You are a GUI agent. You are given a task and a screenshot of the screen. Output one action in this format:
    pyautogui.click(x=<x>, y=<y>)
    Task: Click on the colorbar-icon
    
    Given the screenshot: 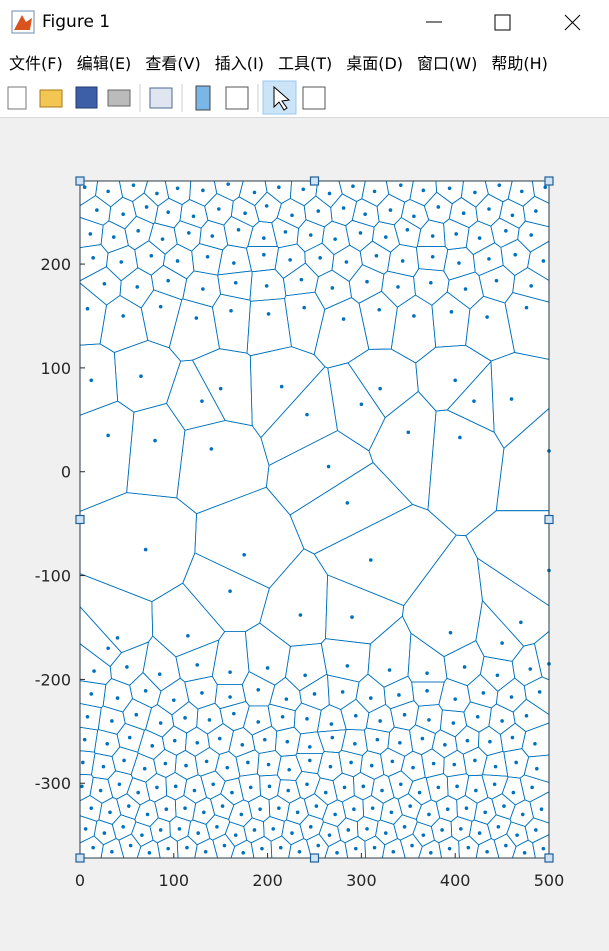 What is the action you would take?
    pyautogui.click(x=203, y=98)
    